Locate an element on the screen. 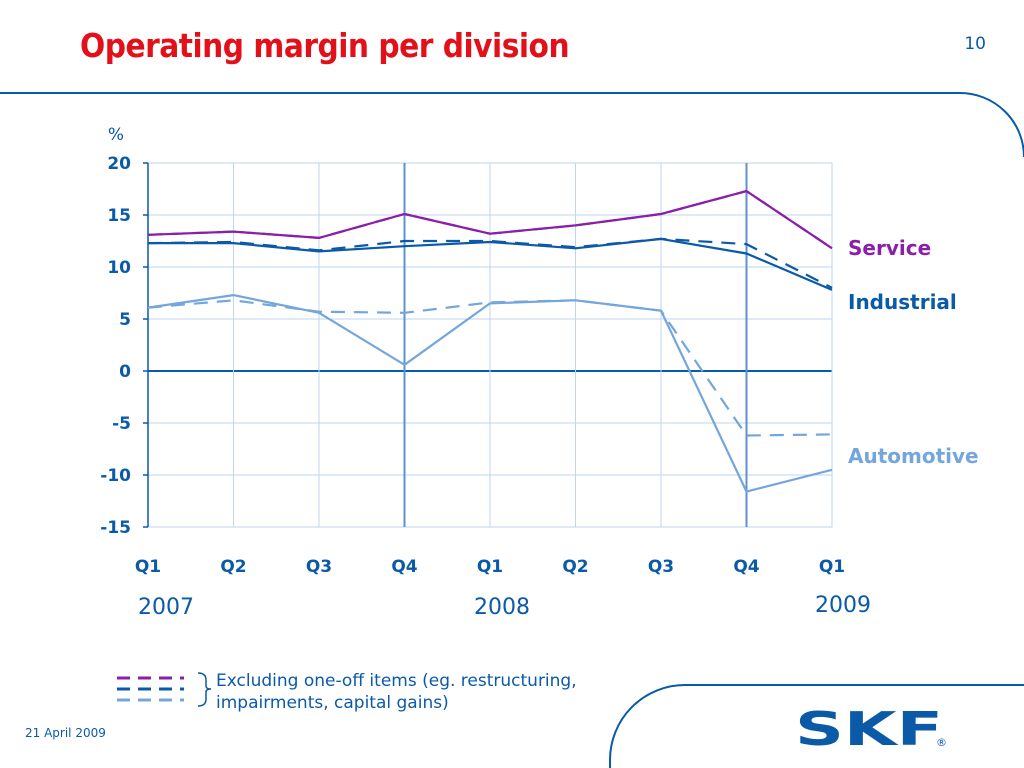 The height and width of the screenshot is (768, 1024). year-label-2008: 2008 is located at coordinates (502, 607).